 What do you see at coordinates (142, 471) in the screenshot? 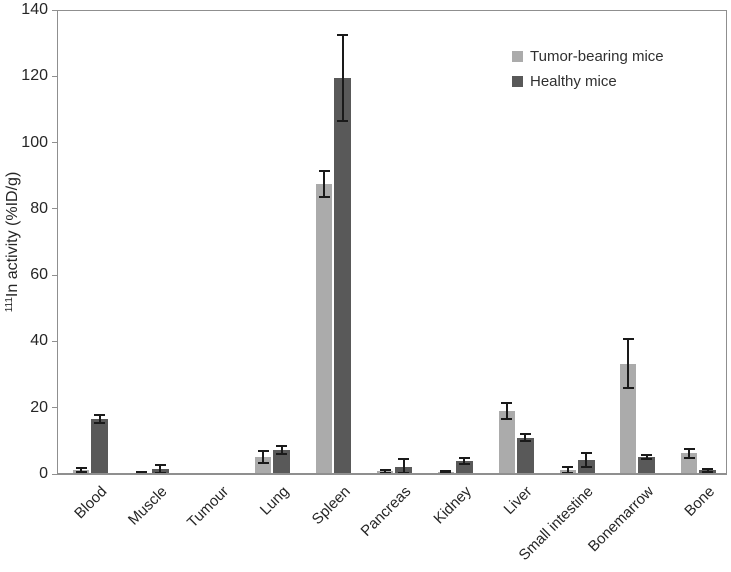
I see `error-bar-tumor-bearing-mice-muscle-top-cap` at bounding box center [142, 471].